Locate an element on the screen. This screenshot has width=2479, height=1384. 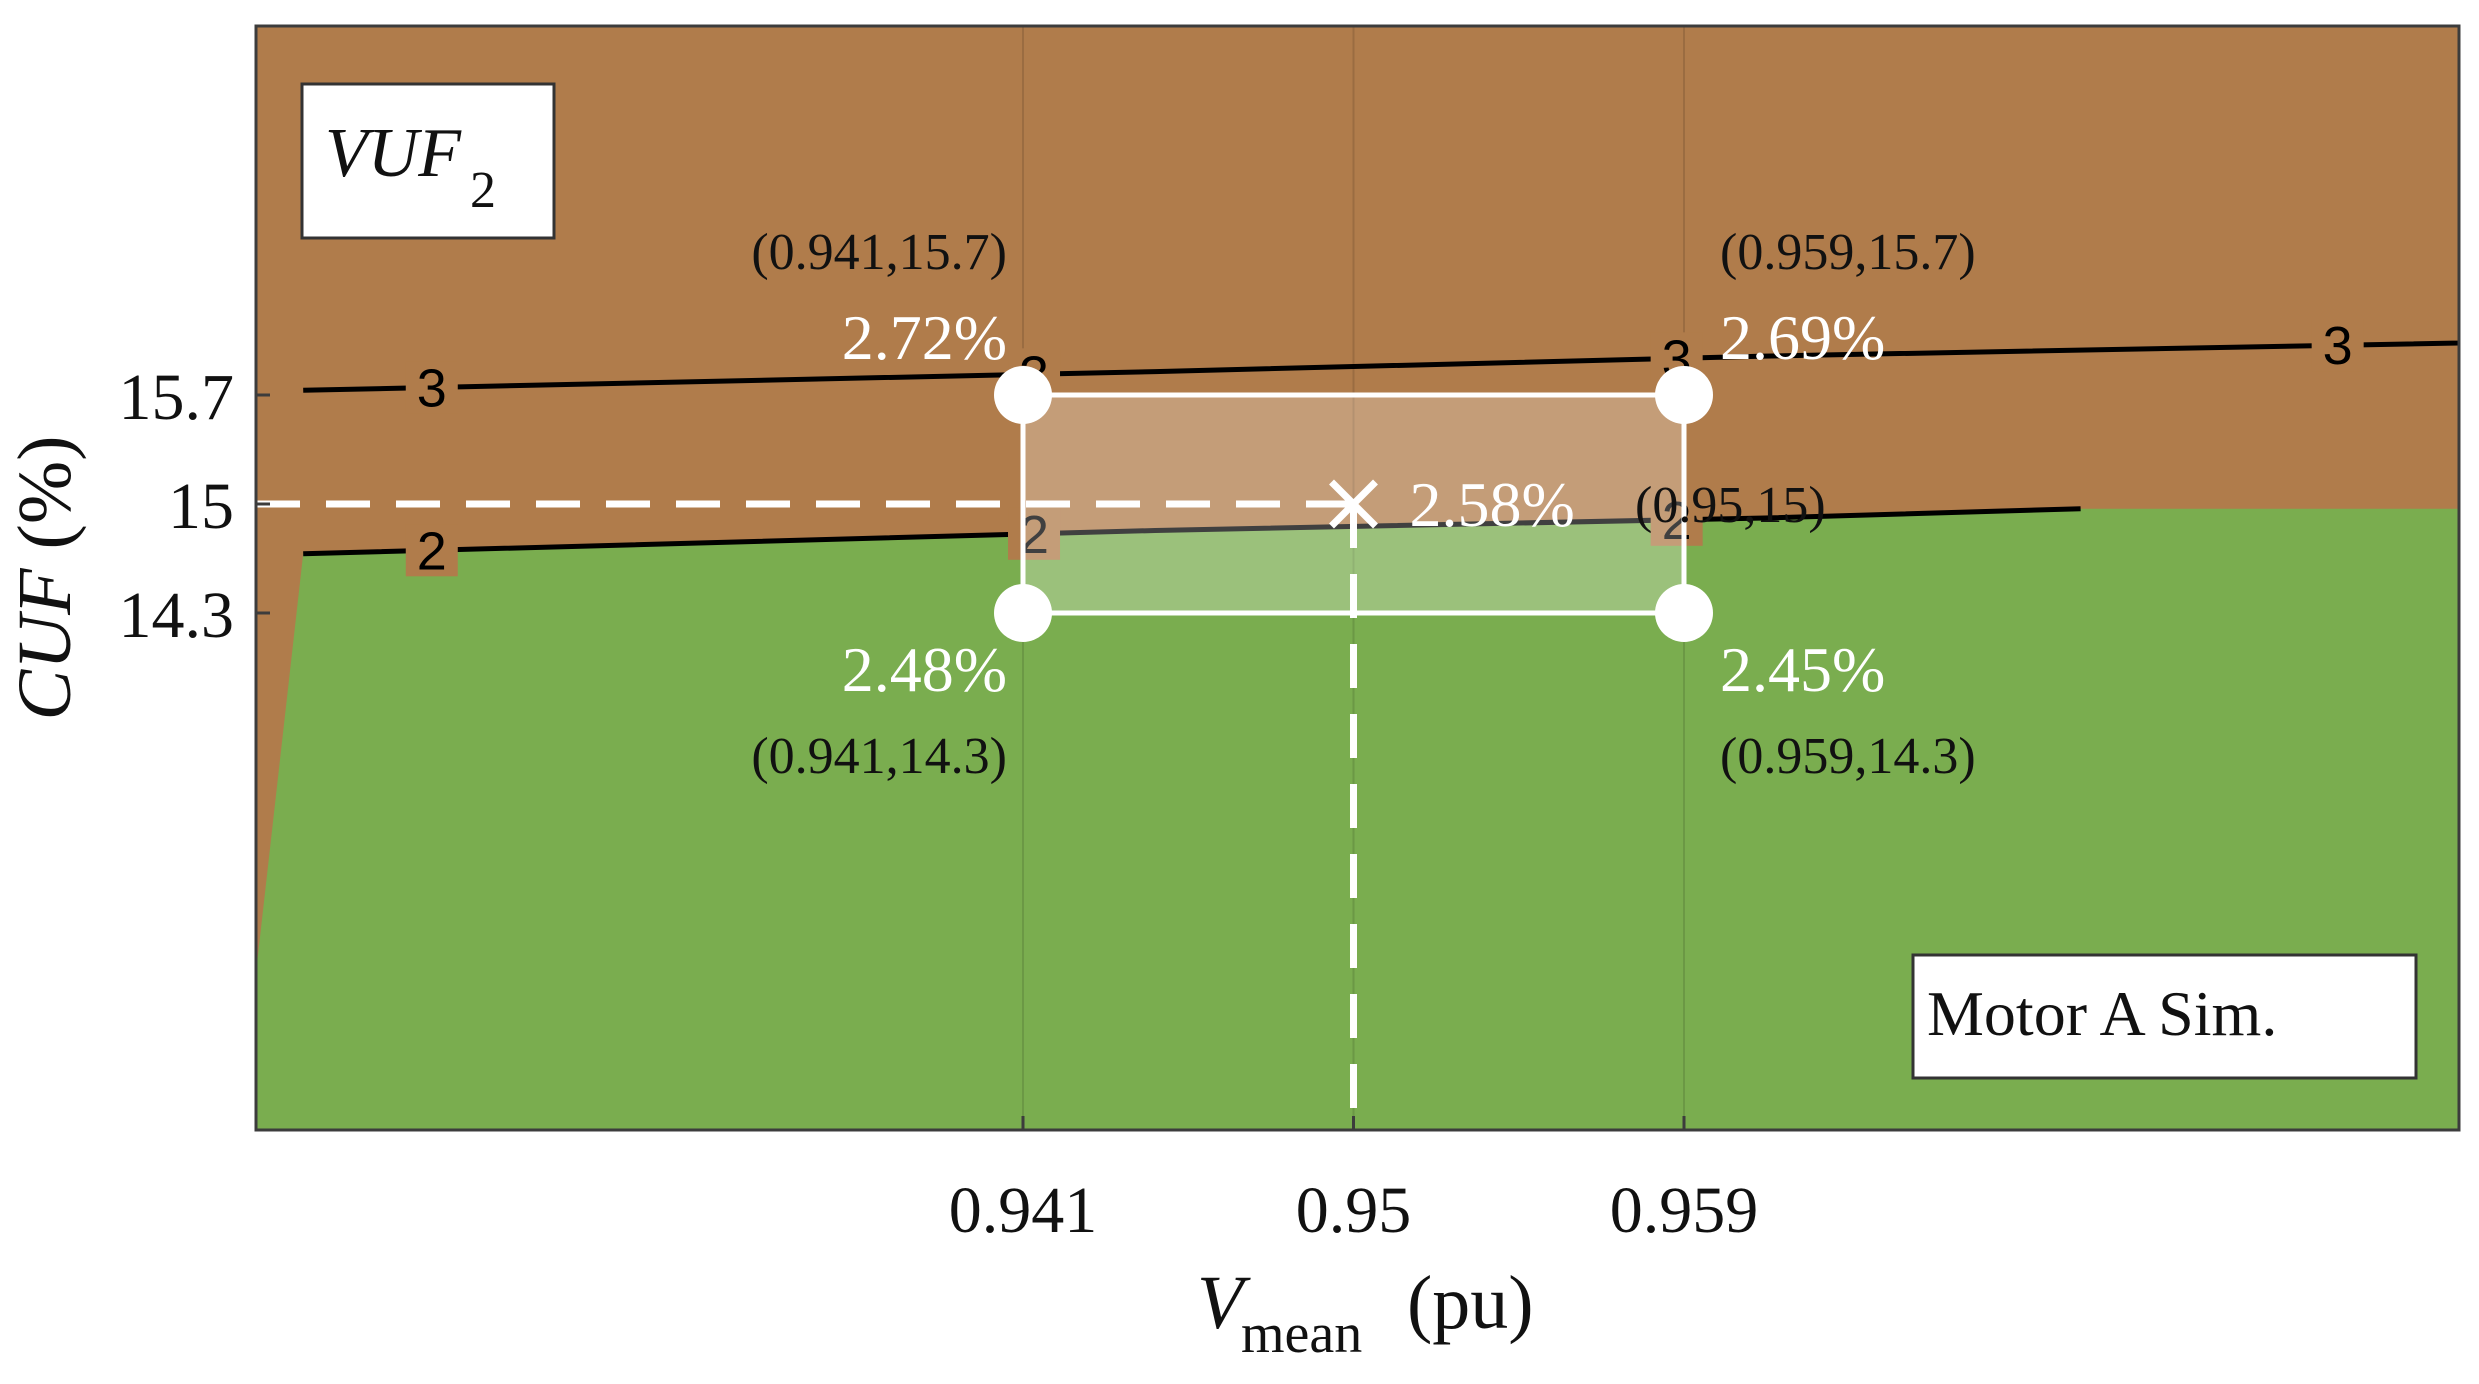
x-tick-label: 0.95 is located at coordinates (1354, 1210).